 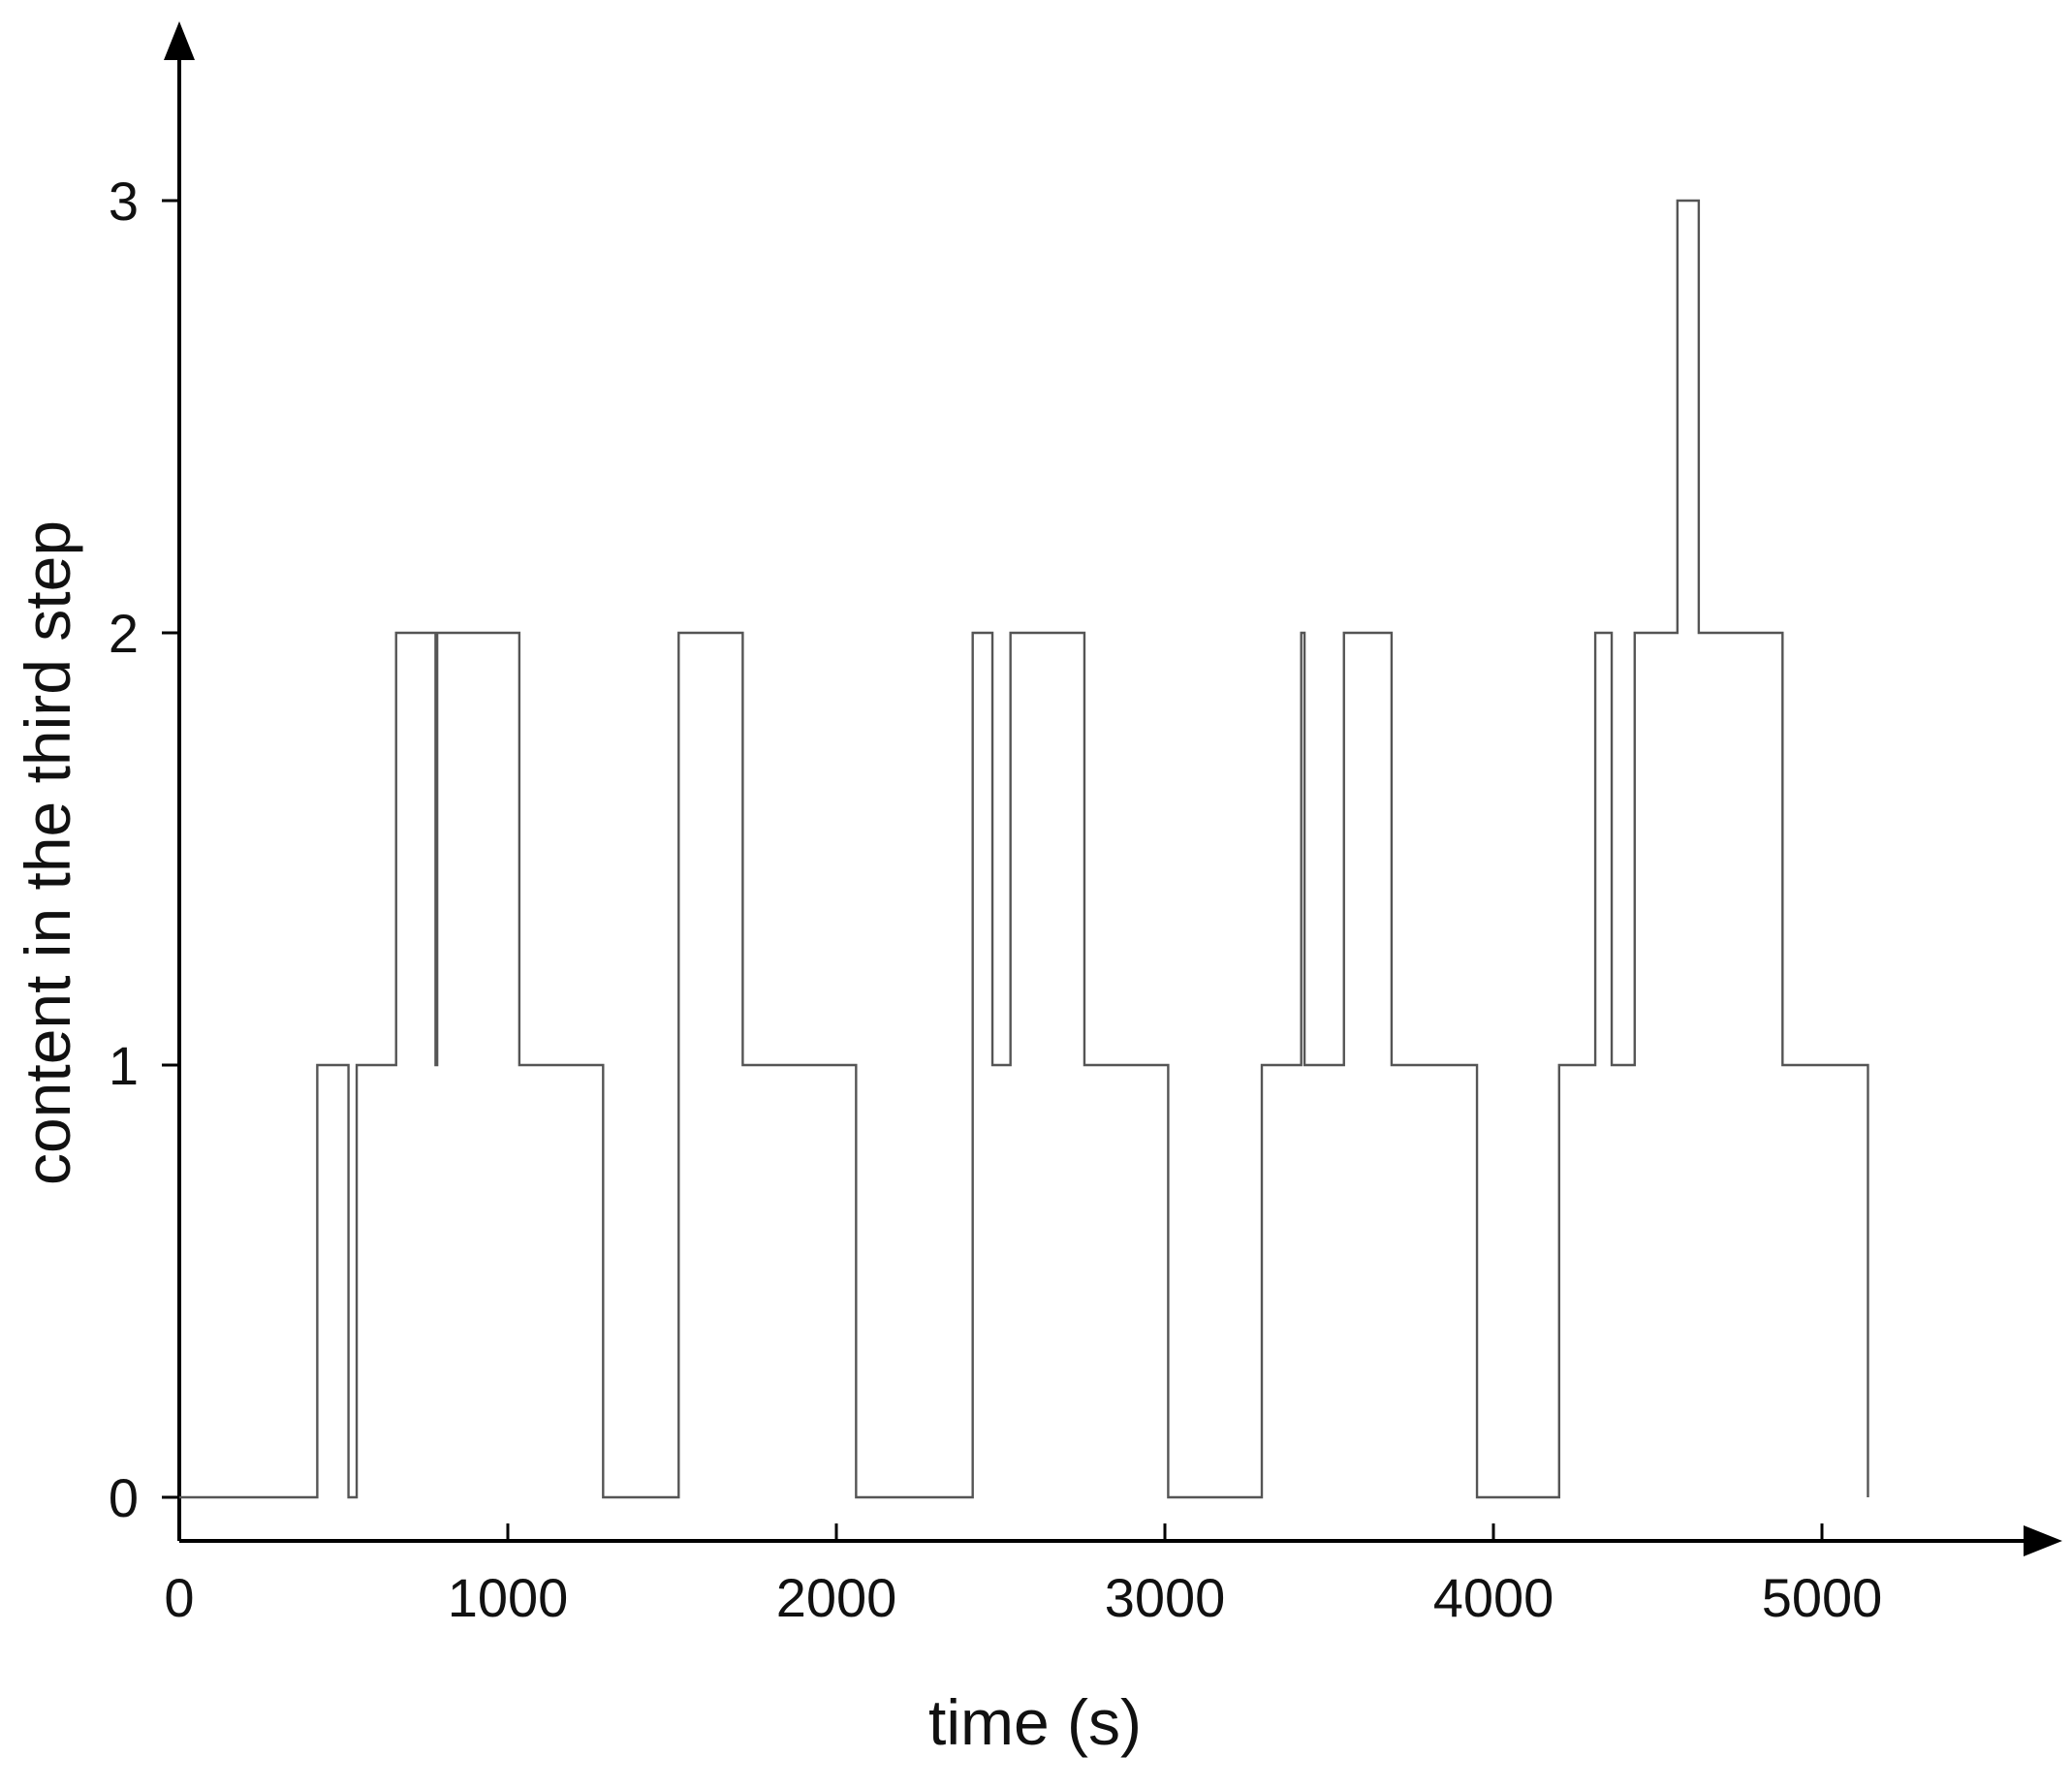 I want to click on x-tick-label: 0, so click(x=179, y=1598).